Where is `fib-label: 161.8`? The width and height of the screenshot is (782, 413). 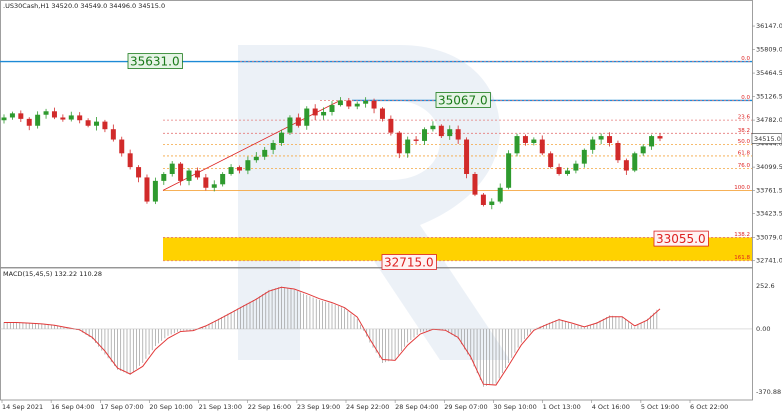 fib-label: 161.8 is located at coordinates (742, 258).